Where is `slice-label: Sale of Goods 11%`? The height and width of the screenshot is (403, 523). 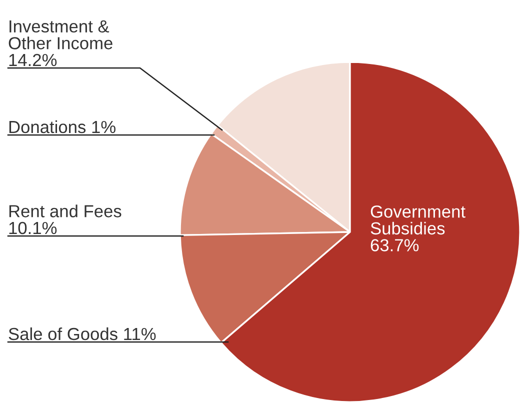 slice-label: Sale of Goods 11% is located at coordinates (82, 333).